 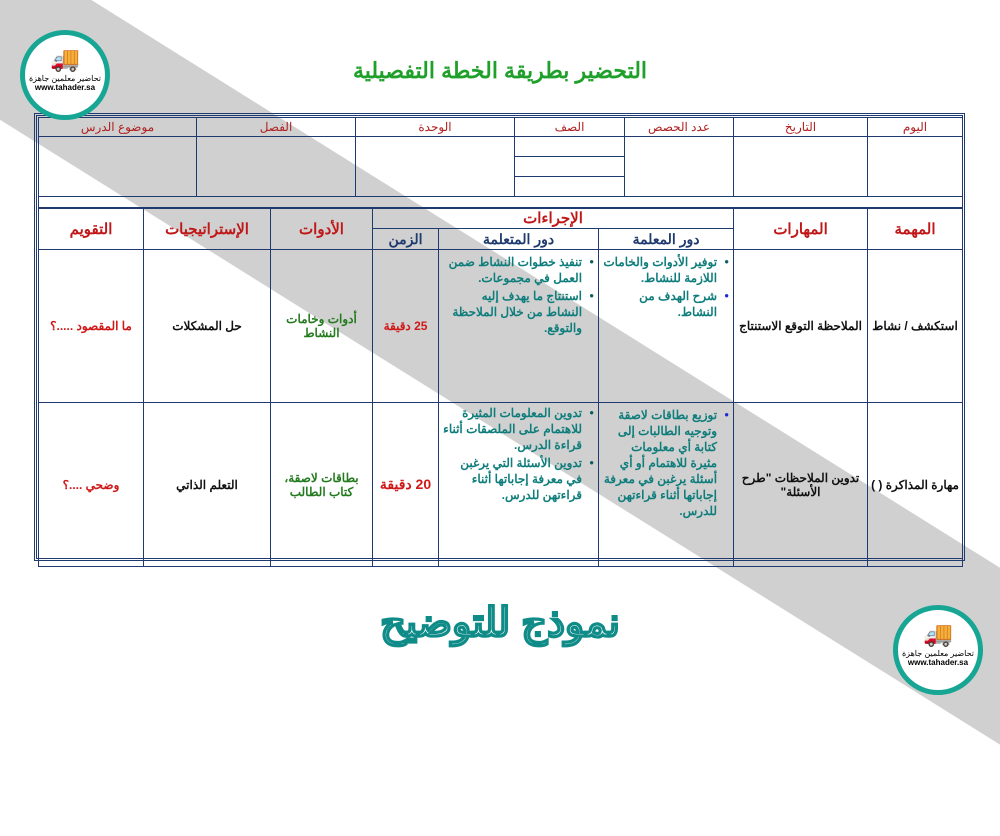 What do you see at coordinates (679, 127) in the screenshot?
I see `header-periods: عدد الحصص` at bounding box center [679, 127].